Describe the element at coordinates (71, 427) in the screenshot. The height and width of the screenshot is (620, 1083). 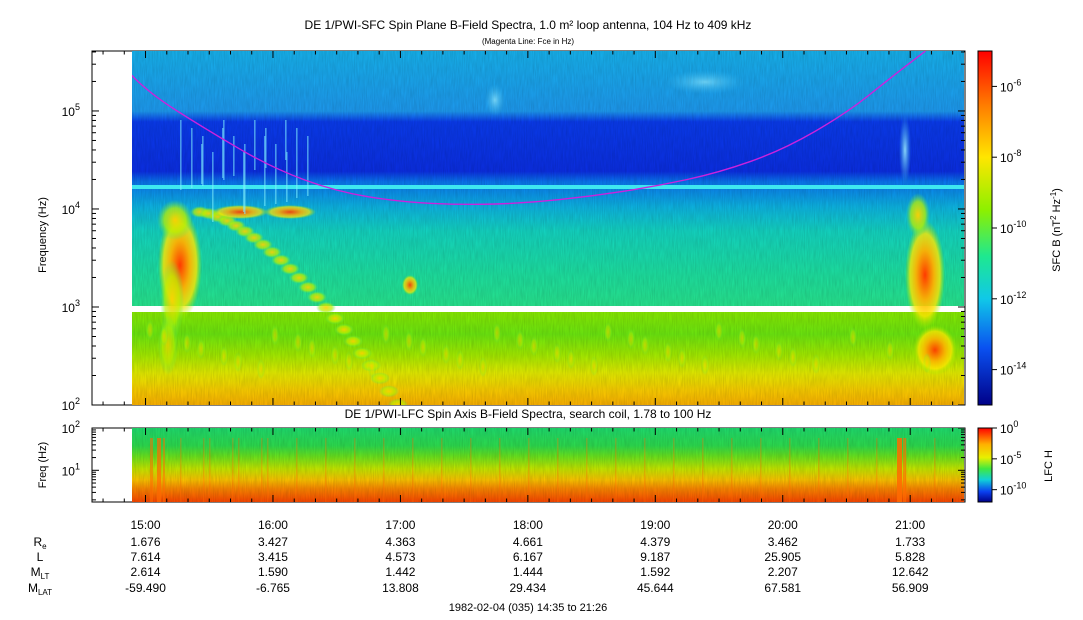
I see `lfc-y-tick-label: 10²` at that location.